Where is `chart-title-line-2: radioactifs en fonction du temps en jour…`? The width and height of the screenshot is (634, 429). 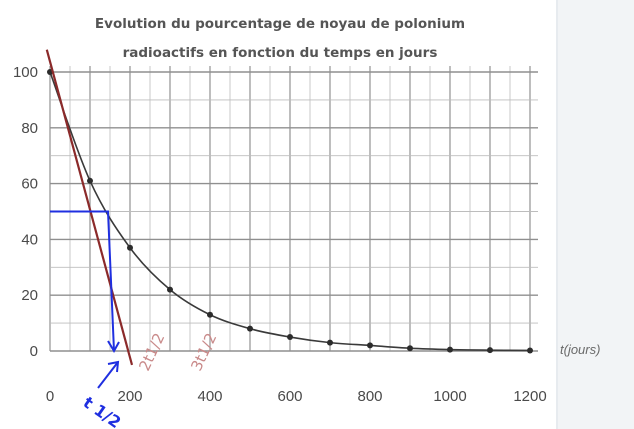
chart-title-line-2: radioactifs en fonction du temps en jour… is located at coordinates (280, 53).